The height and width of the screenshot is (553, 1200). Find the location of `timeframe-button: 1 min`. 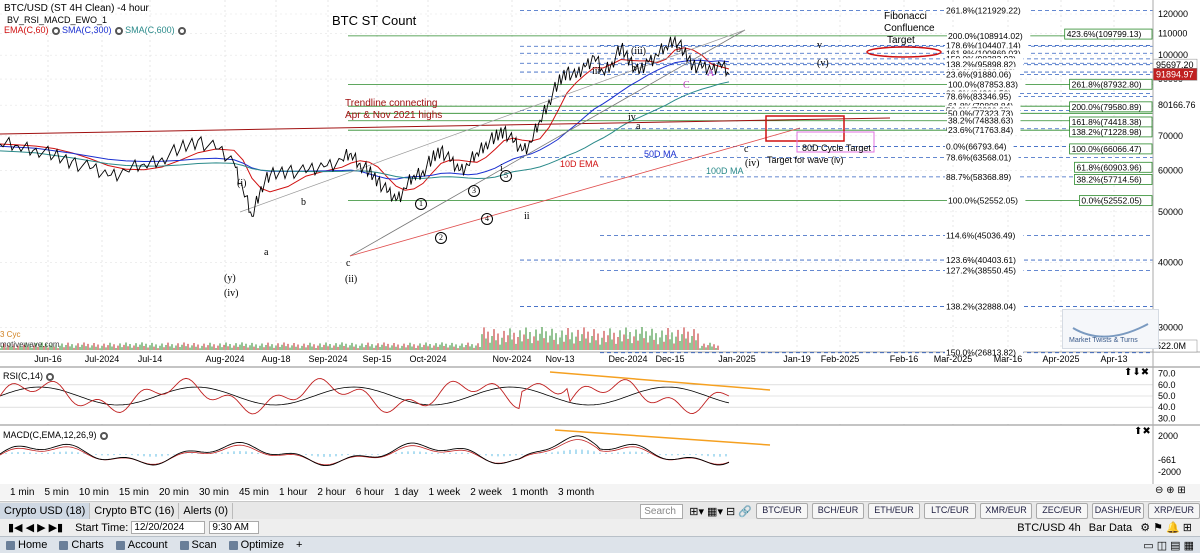

timeframe-button: 1 min is located at coordinates (22, 492).